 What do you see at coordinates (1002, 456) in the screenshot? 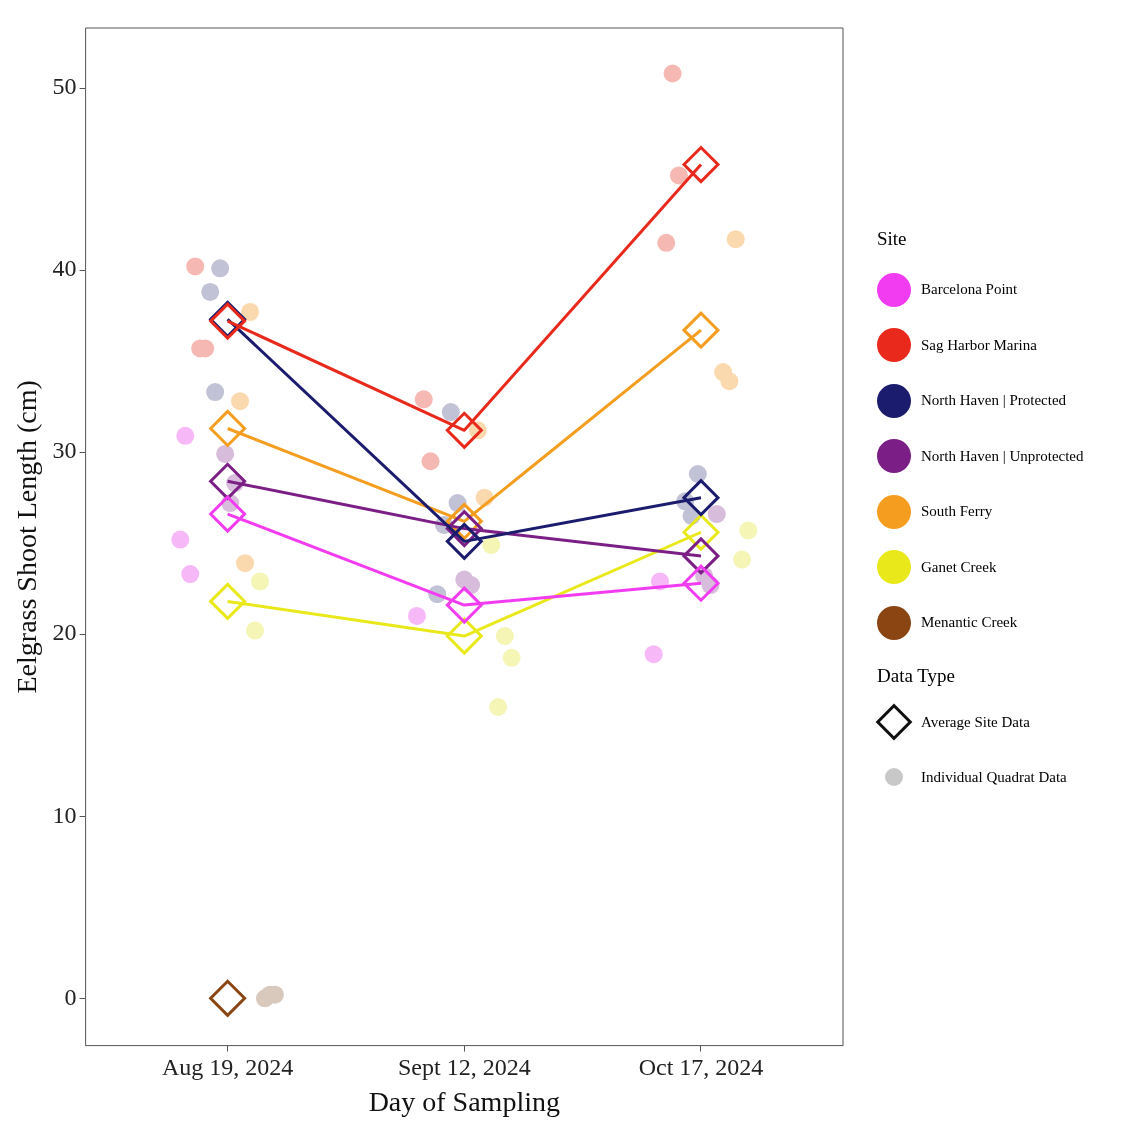
I see `legend-label: North Haven | Unprotected` at bounding box center [1002, 456].